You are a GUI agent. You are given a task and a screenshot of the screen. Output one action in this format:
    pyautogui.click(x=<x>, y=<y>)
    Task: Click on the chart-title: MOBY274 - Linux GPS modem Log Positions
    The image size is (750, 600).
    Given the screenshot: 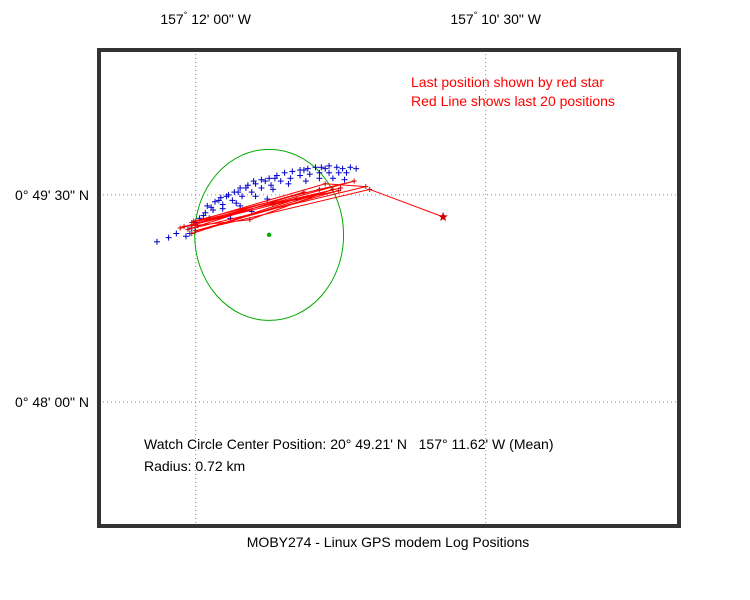 What is the action you would take?
    pyautogui.click(x=388, y=542)
    